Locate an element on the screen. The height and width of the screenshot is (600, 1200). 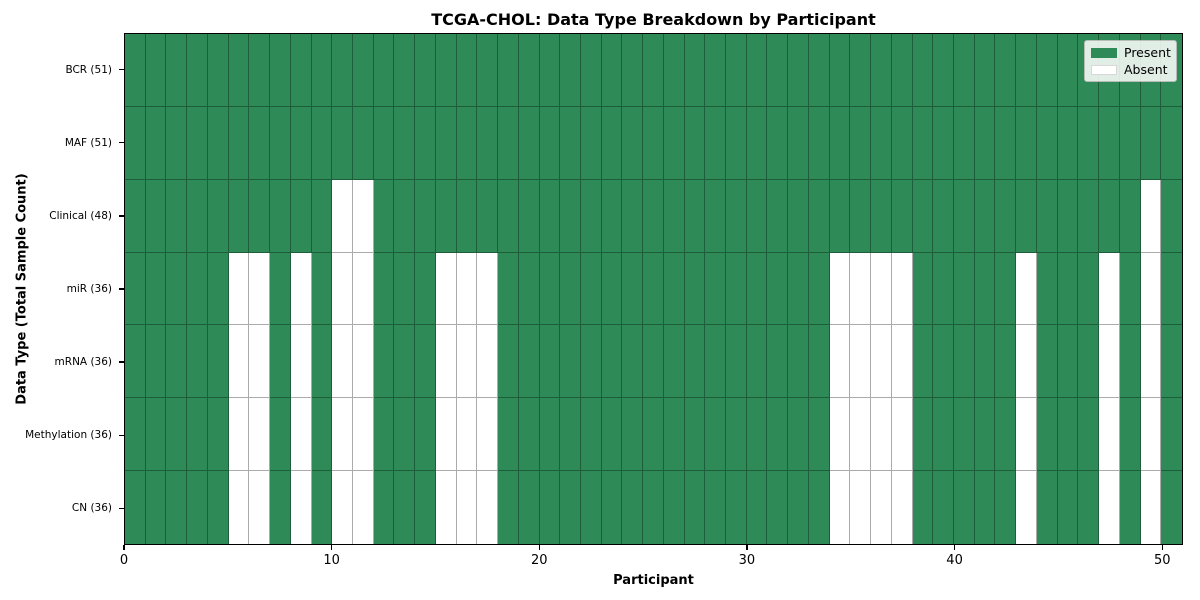
legend: Present Absent is located at coordinates (1130, 61).